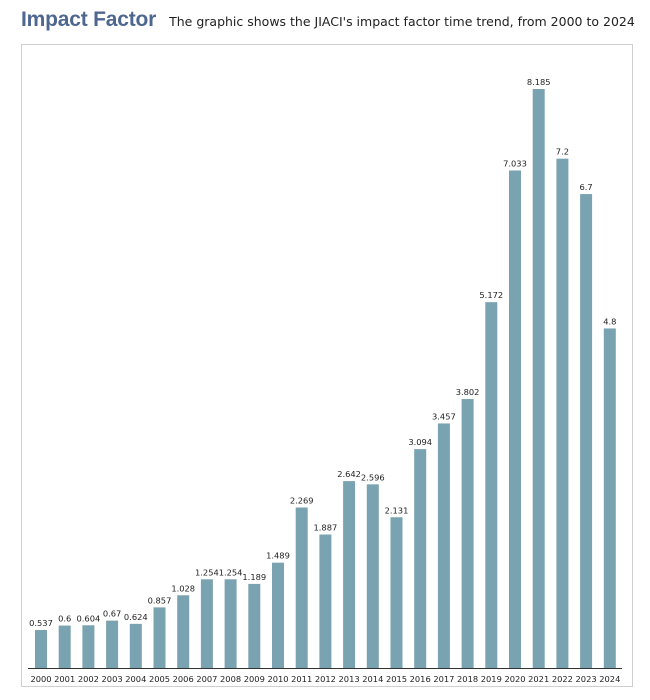 The height and width of the screenshot is (700, 650). What do you see at coordinates (325, 601) in the screenshot?
I see `bar-2012` at bounding box center [325, 601].